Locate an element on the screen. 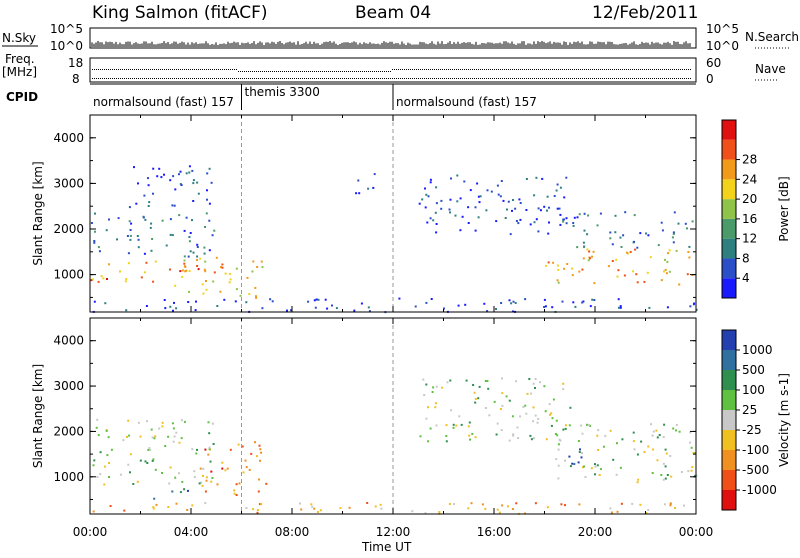  colorbar-frame is located at coordinates (729, 420).